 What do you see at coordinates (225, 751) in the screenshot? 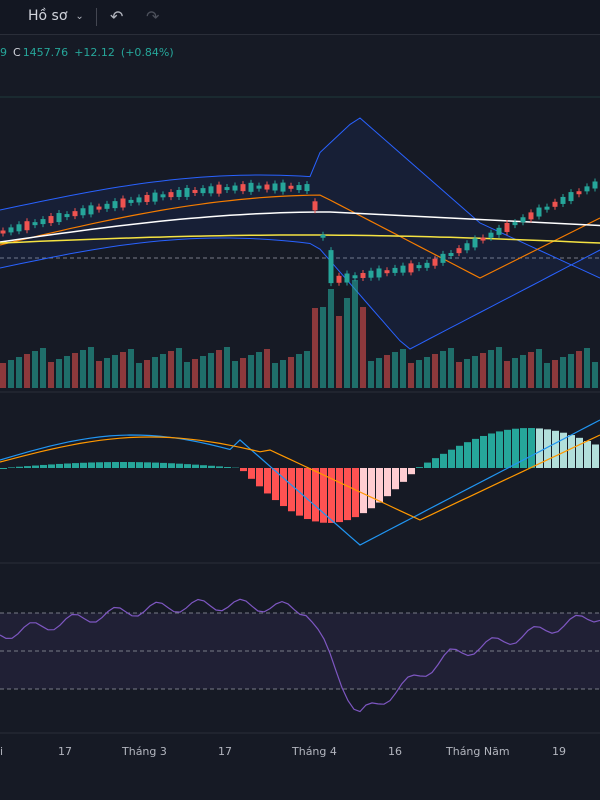
I see `time-axis-label: 17` at bounding box center [225, 751].